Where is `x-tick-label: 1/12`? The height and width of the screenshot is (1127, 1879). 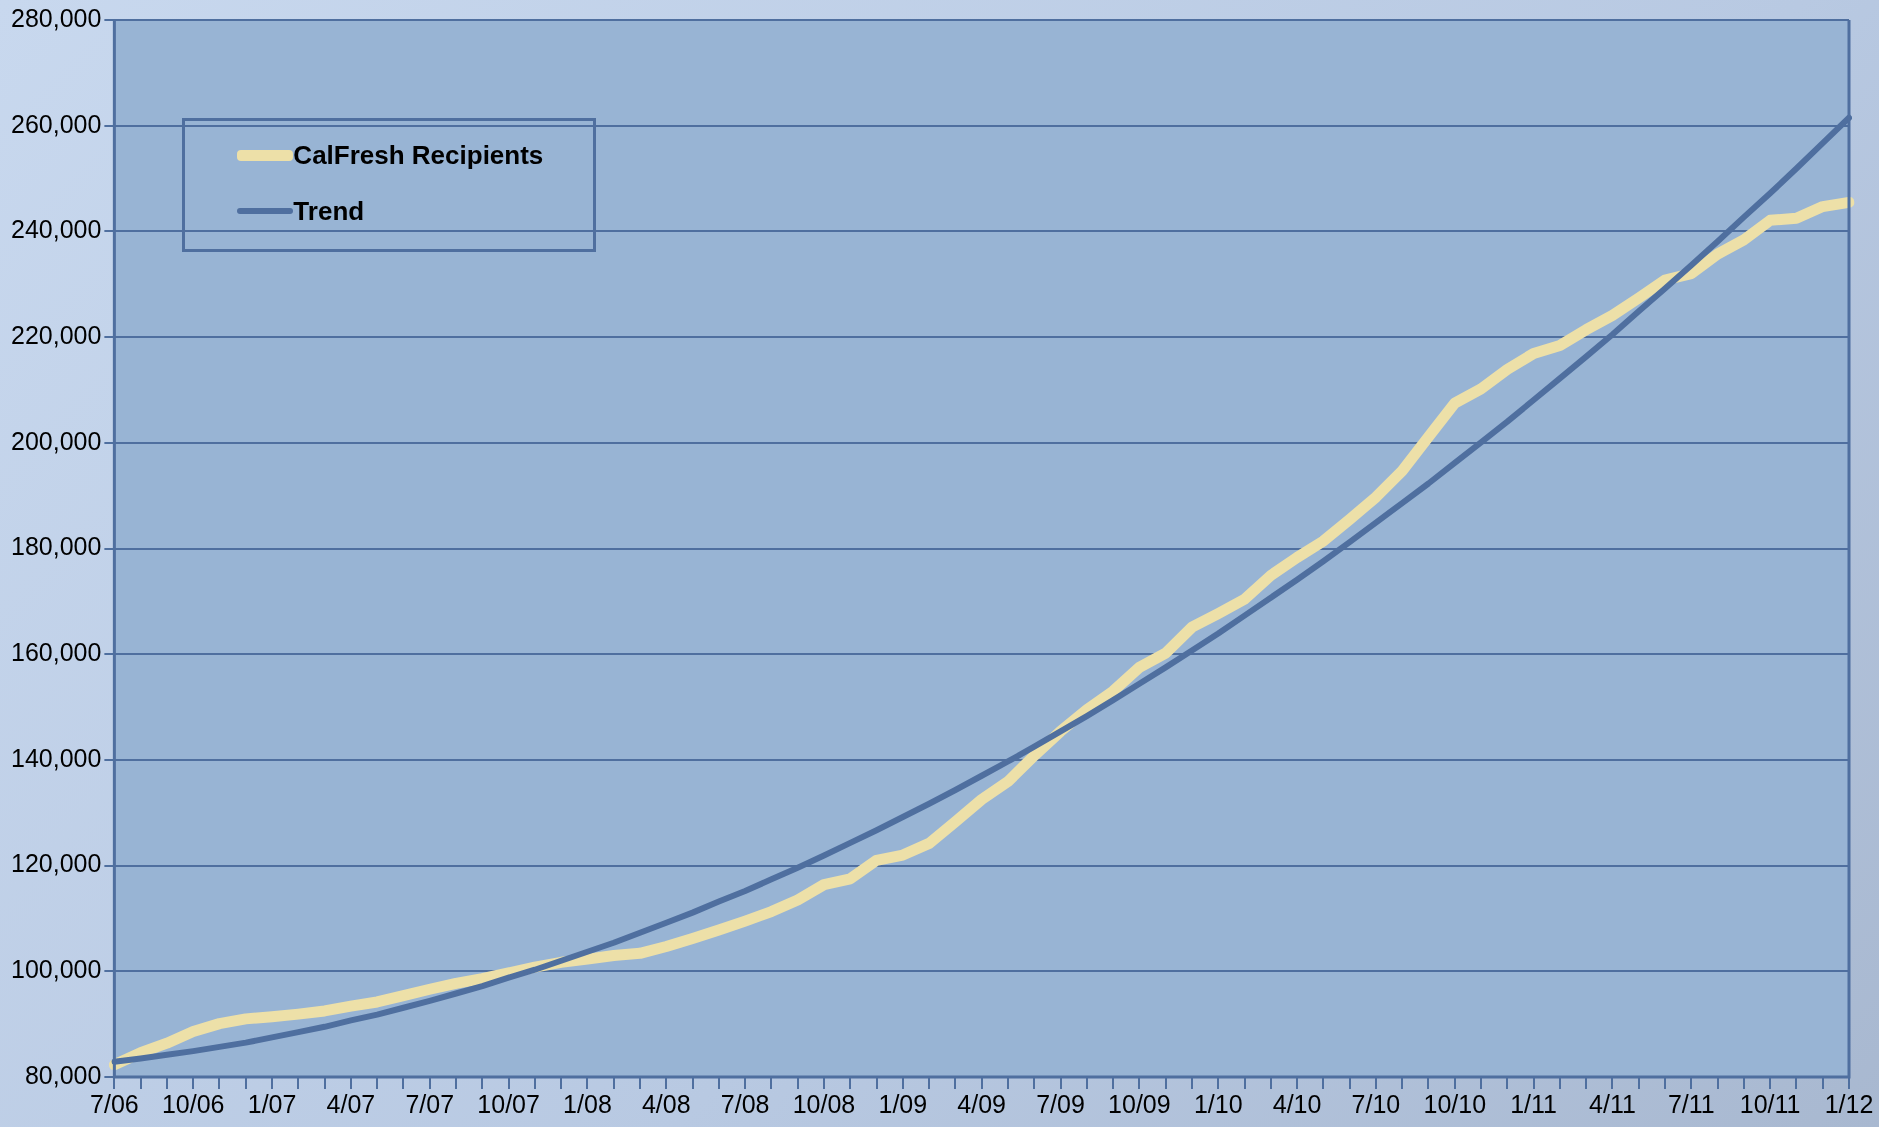
x-tick-label: 1/12 is located at coordinates (1849, 1103).